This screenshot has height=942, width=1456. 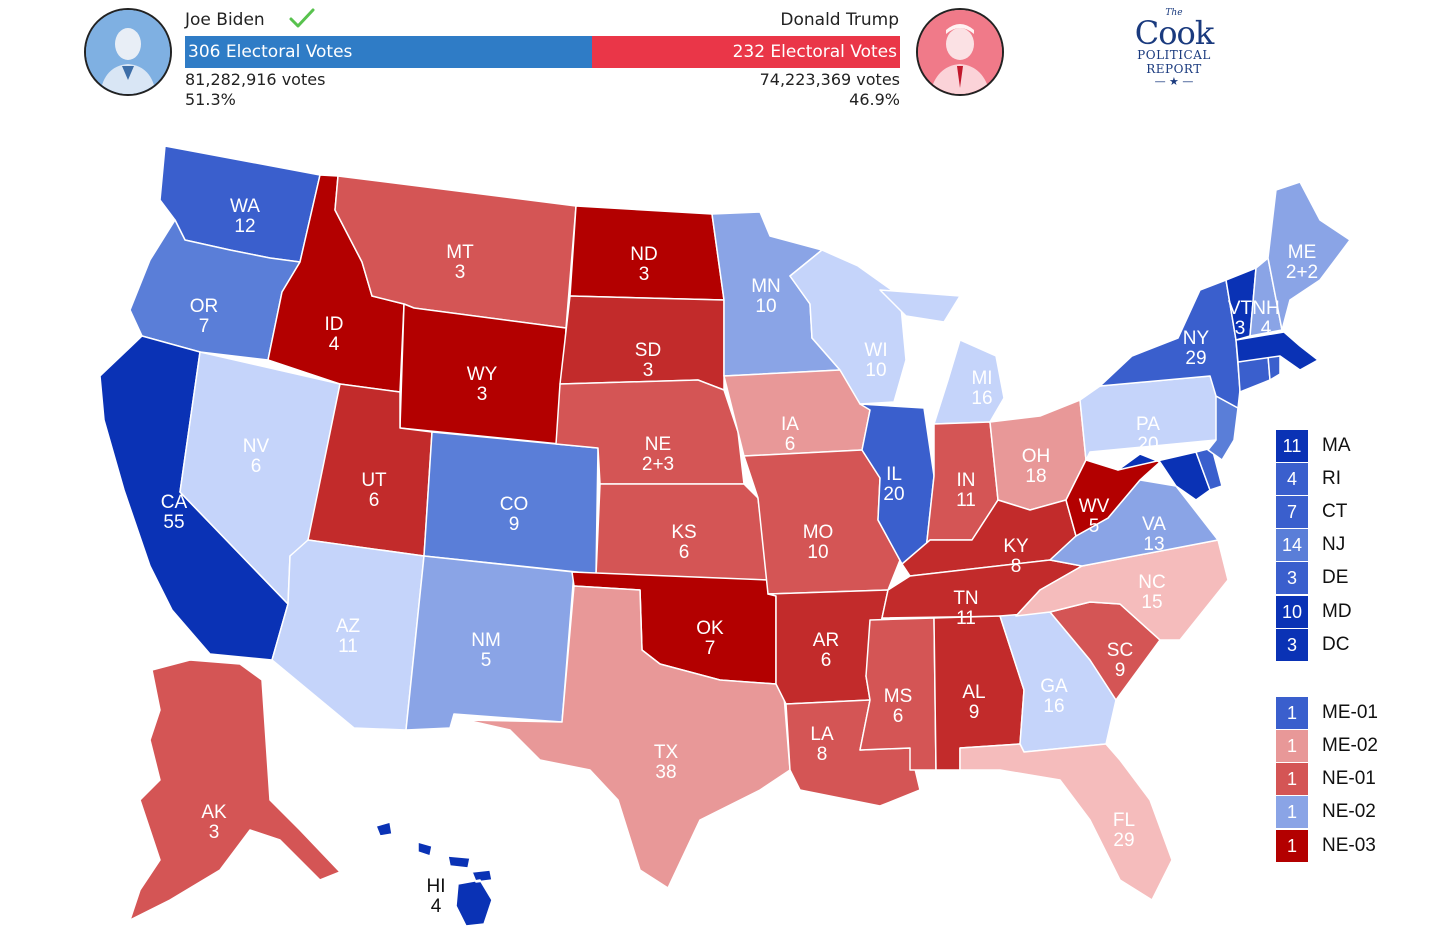 What do you see at coordinates (482, 374) in the screenshot?
I see `state-label-code: WY` at bounding box center [482, 374].